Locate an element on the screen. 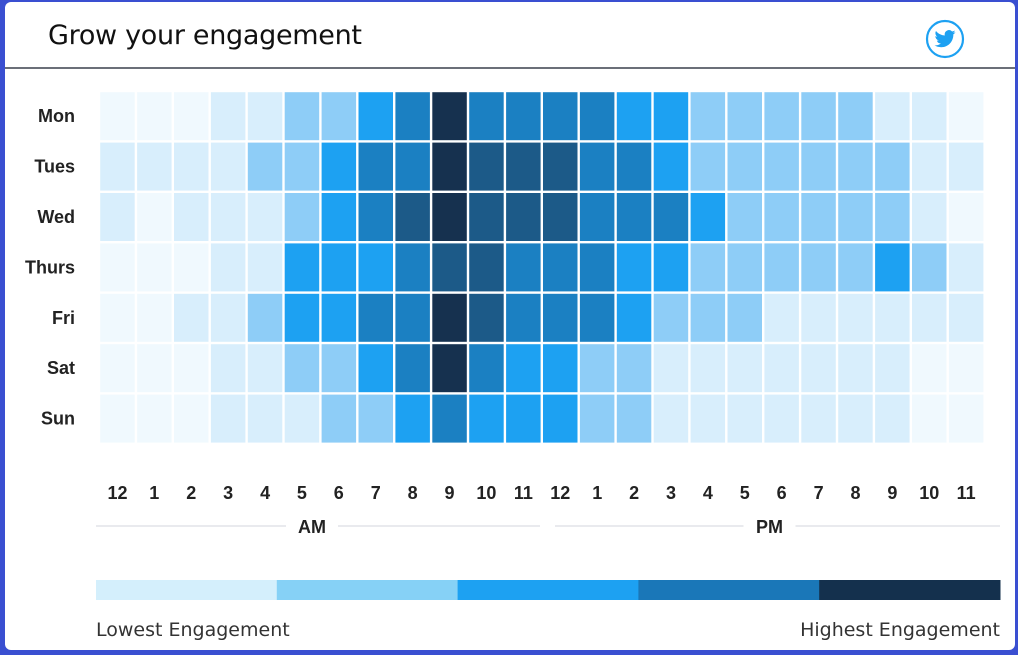 This screenshot has height=655, width=1018. card-header: Grow your engagement is located at coordinates (510, 35).